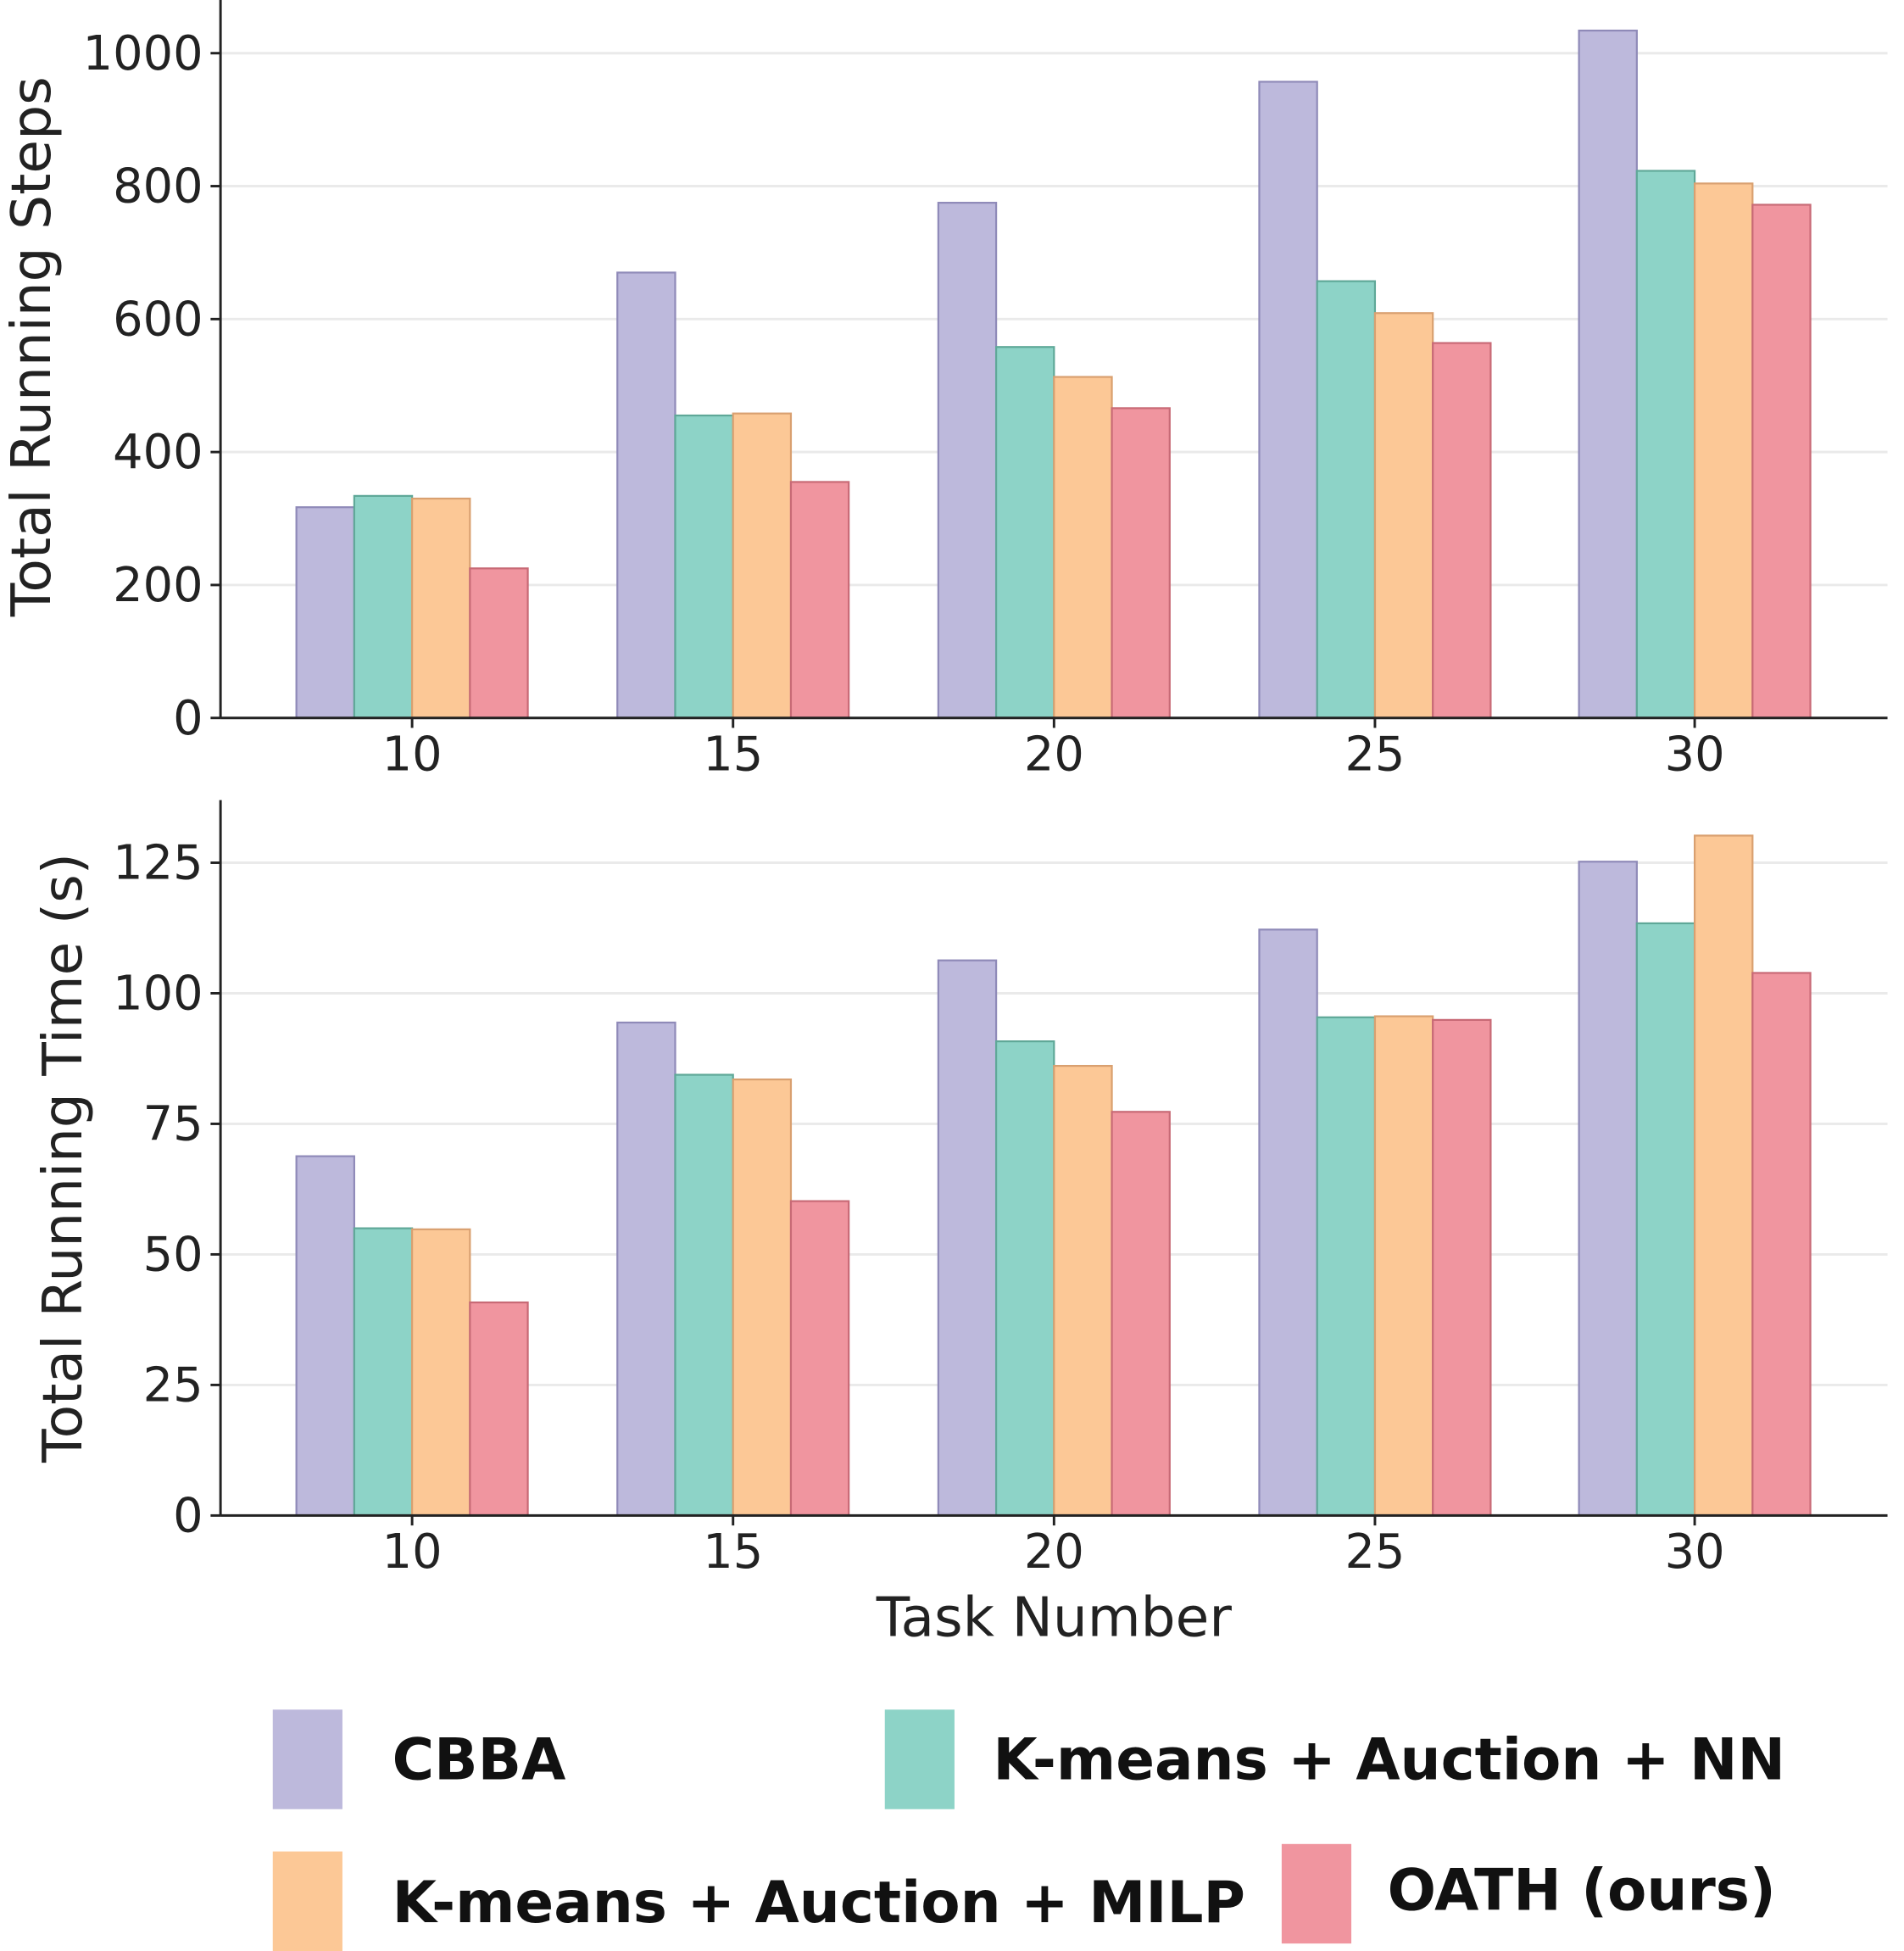 The image size is (1904, 1951). What do you see at coordinates (143, 53) in the screenshot?
I see `y-tick-label: 1000` at bounding box center [143, 53].